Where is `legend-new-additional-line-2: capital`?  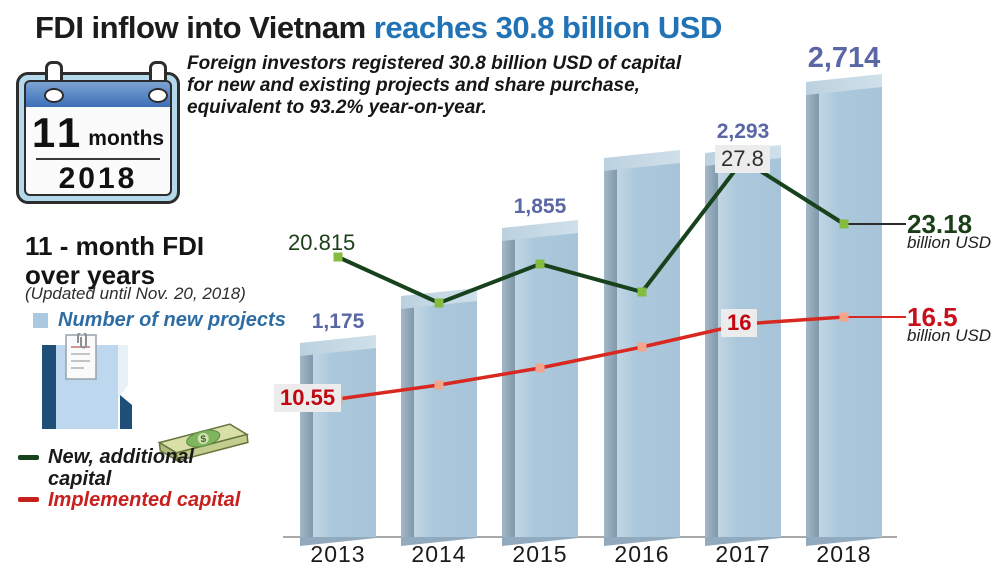
legend-new-additional-line-2: capital is located at coordinates (80, 479).